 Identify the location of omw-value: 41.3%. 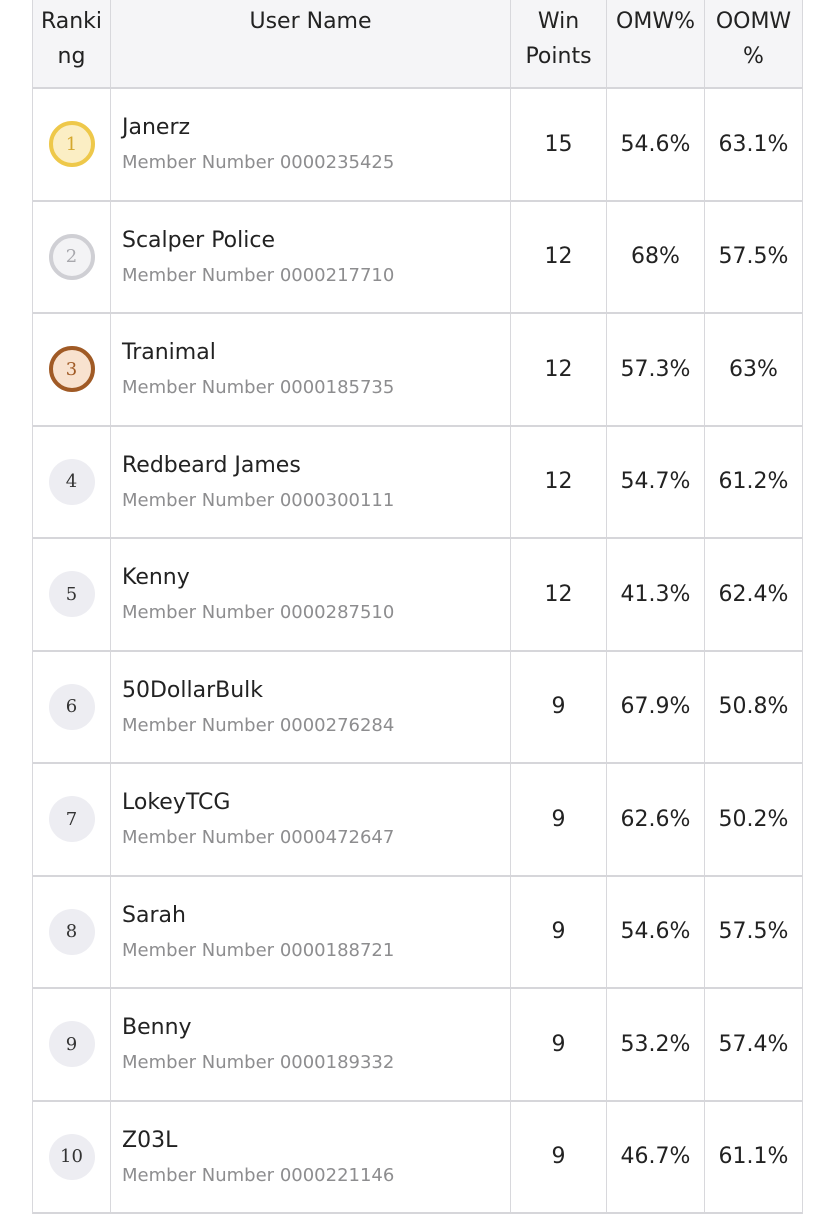
(656, 594).